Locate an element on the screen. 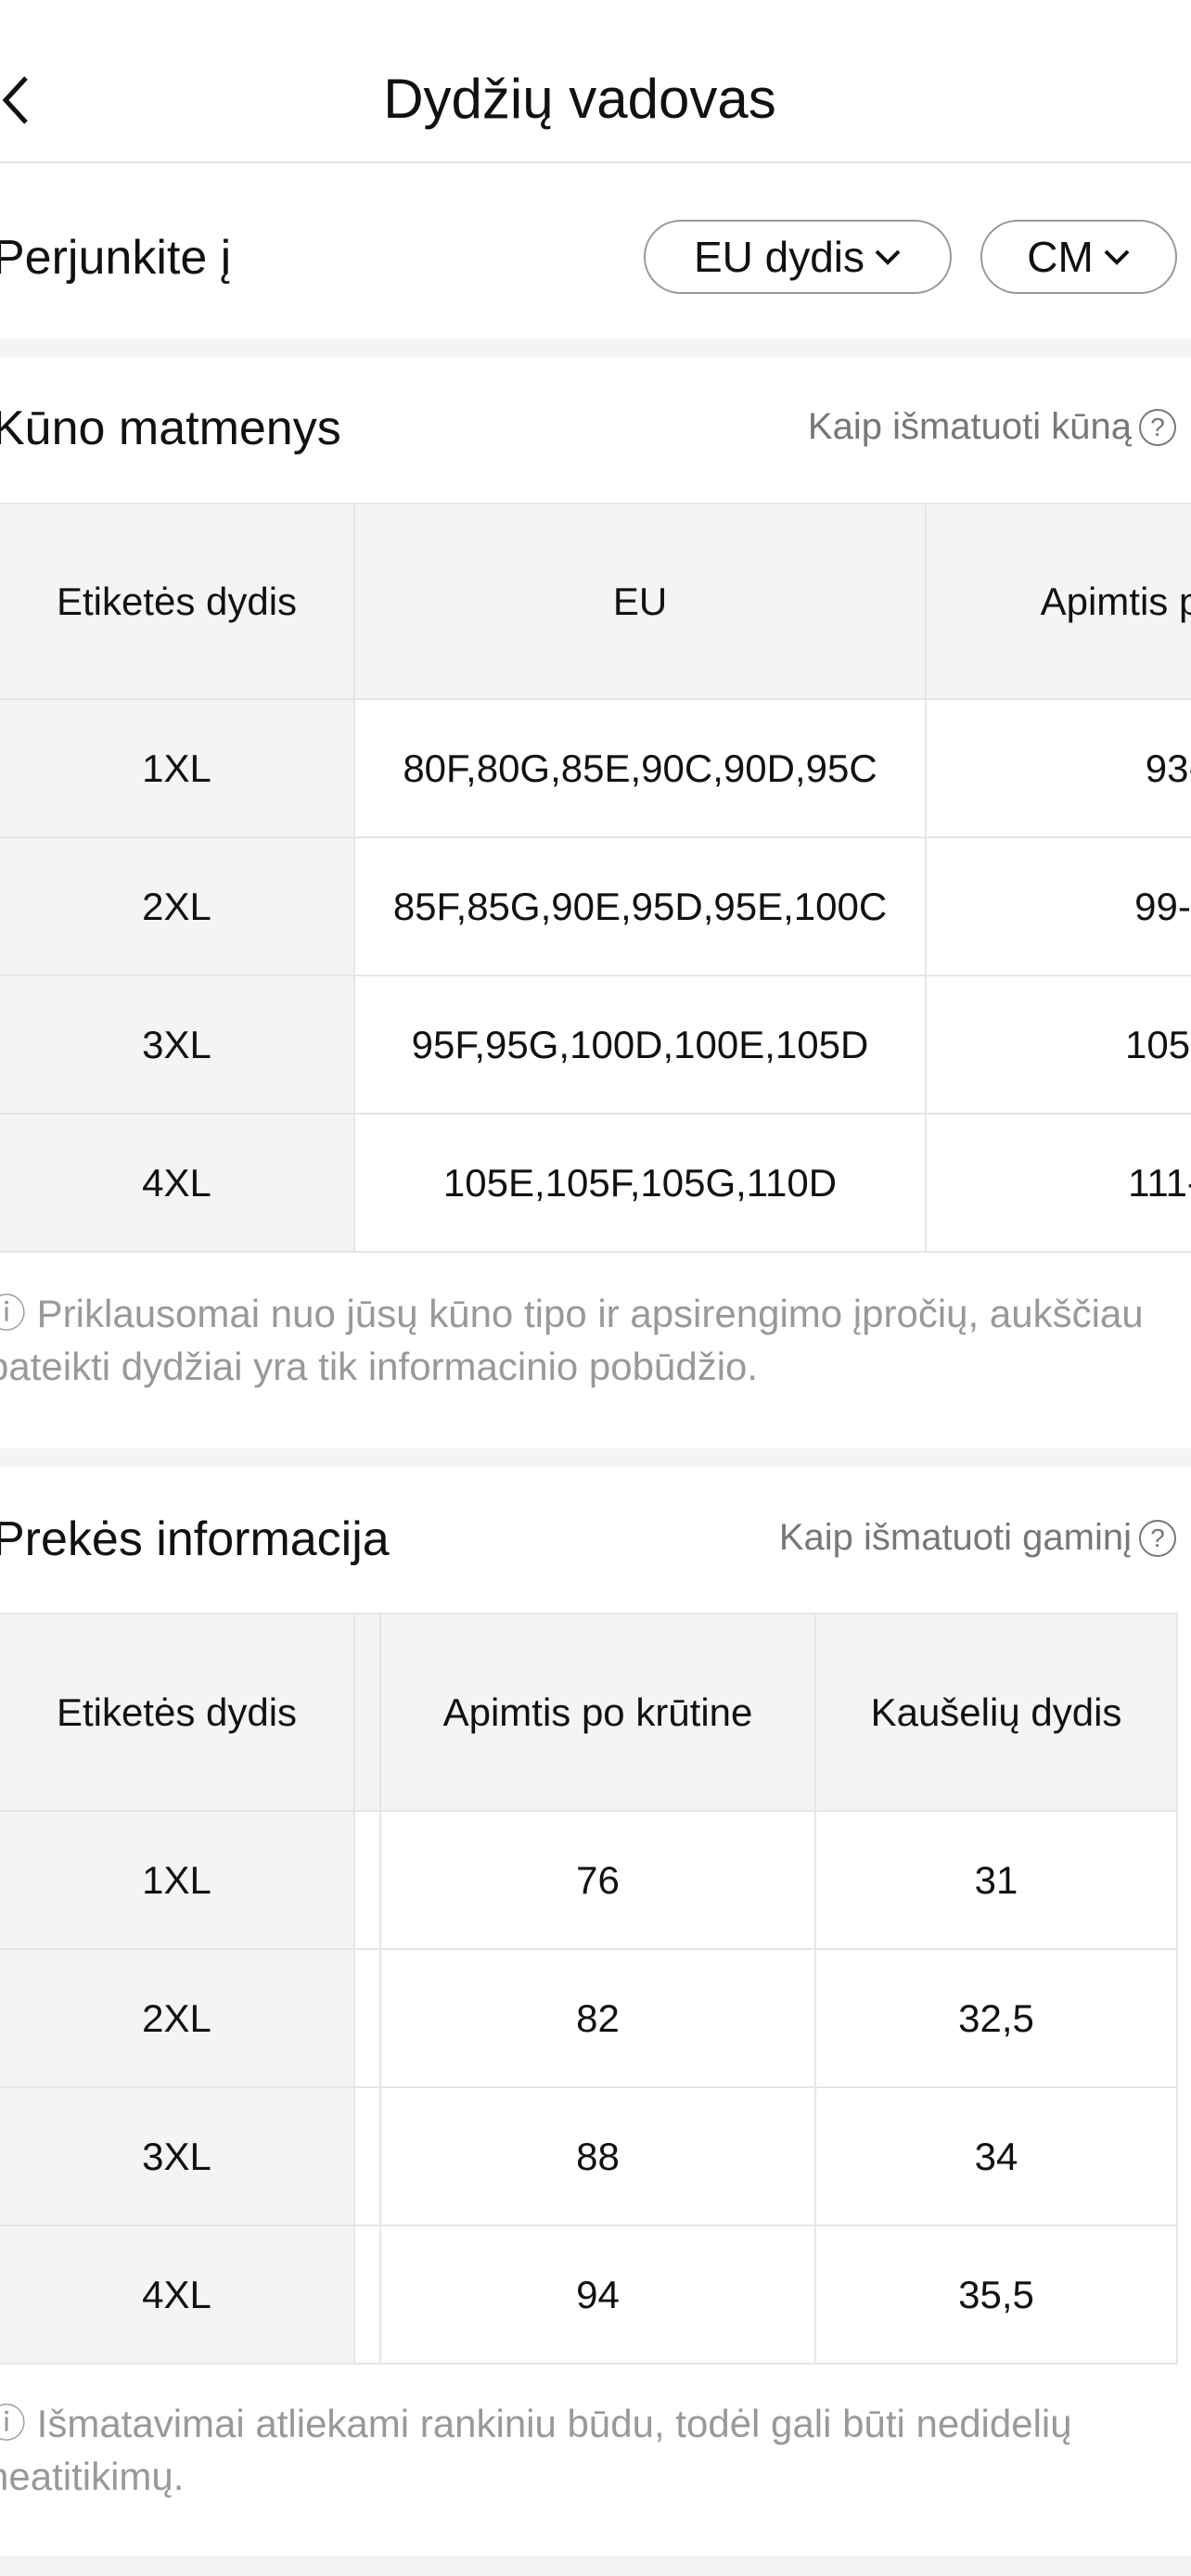 The image size is (1191, 2576). cell: 32,5 is located at coordinates (996, 2018).